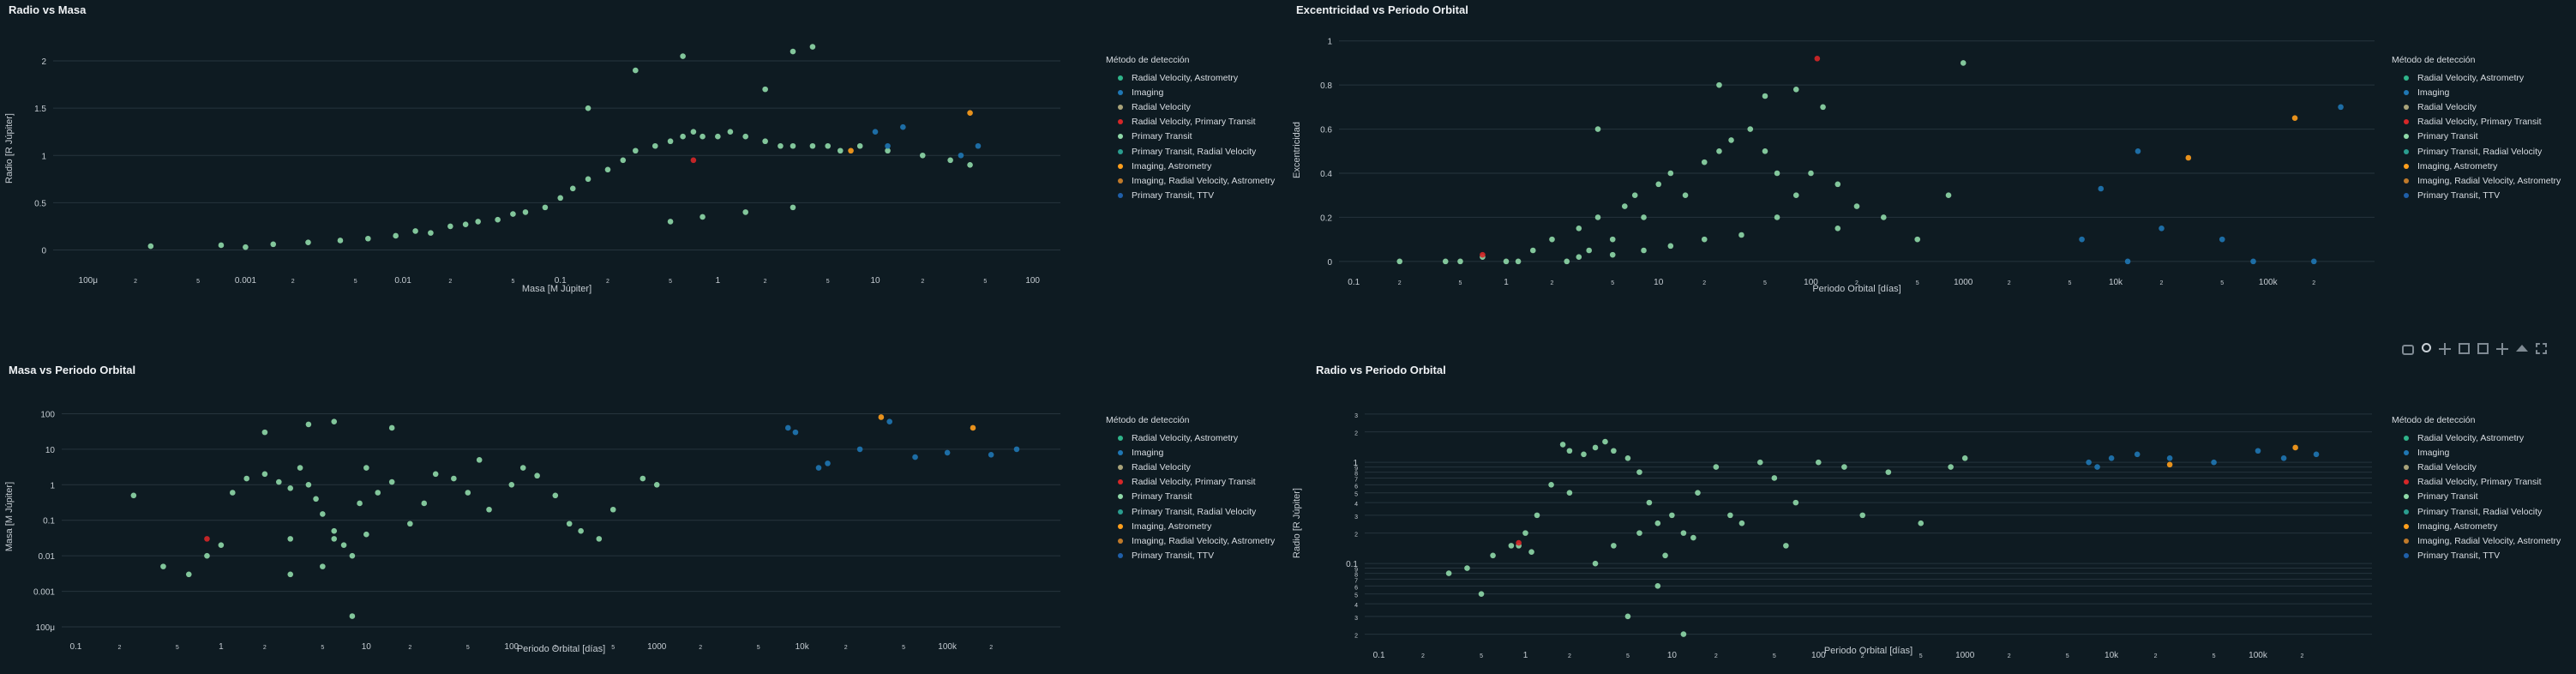 This screenshot has height=674, width=2576. I want to click on home-icon, so click(2522, 348).